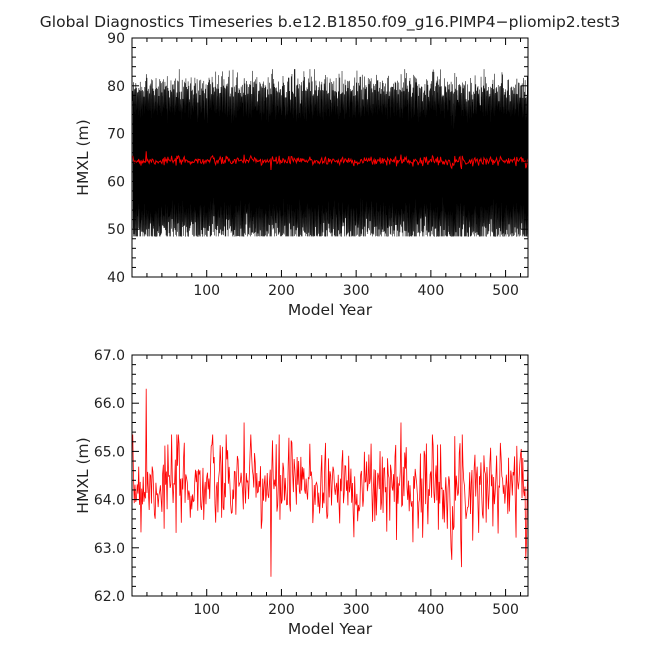  What do you see at coordinates (83, 475) in the screenshot?
I see `bottom-y-axis-label: HMXL (m)` at bounding box center [83, 475].